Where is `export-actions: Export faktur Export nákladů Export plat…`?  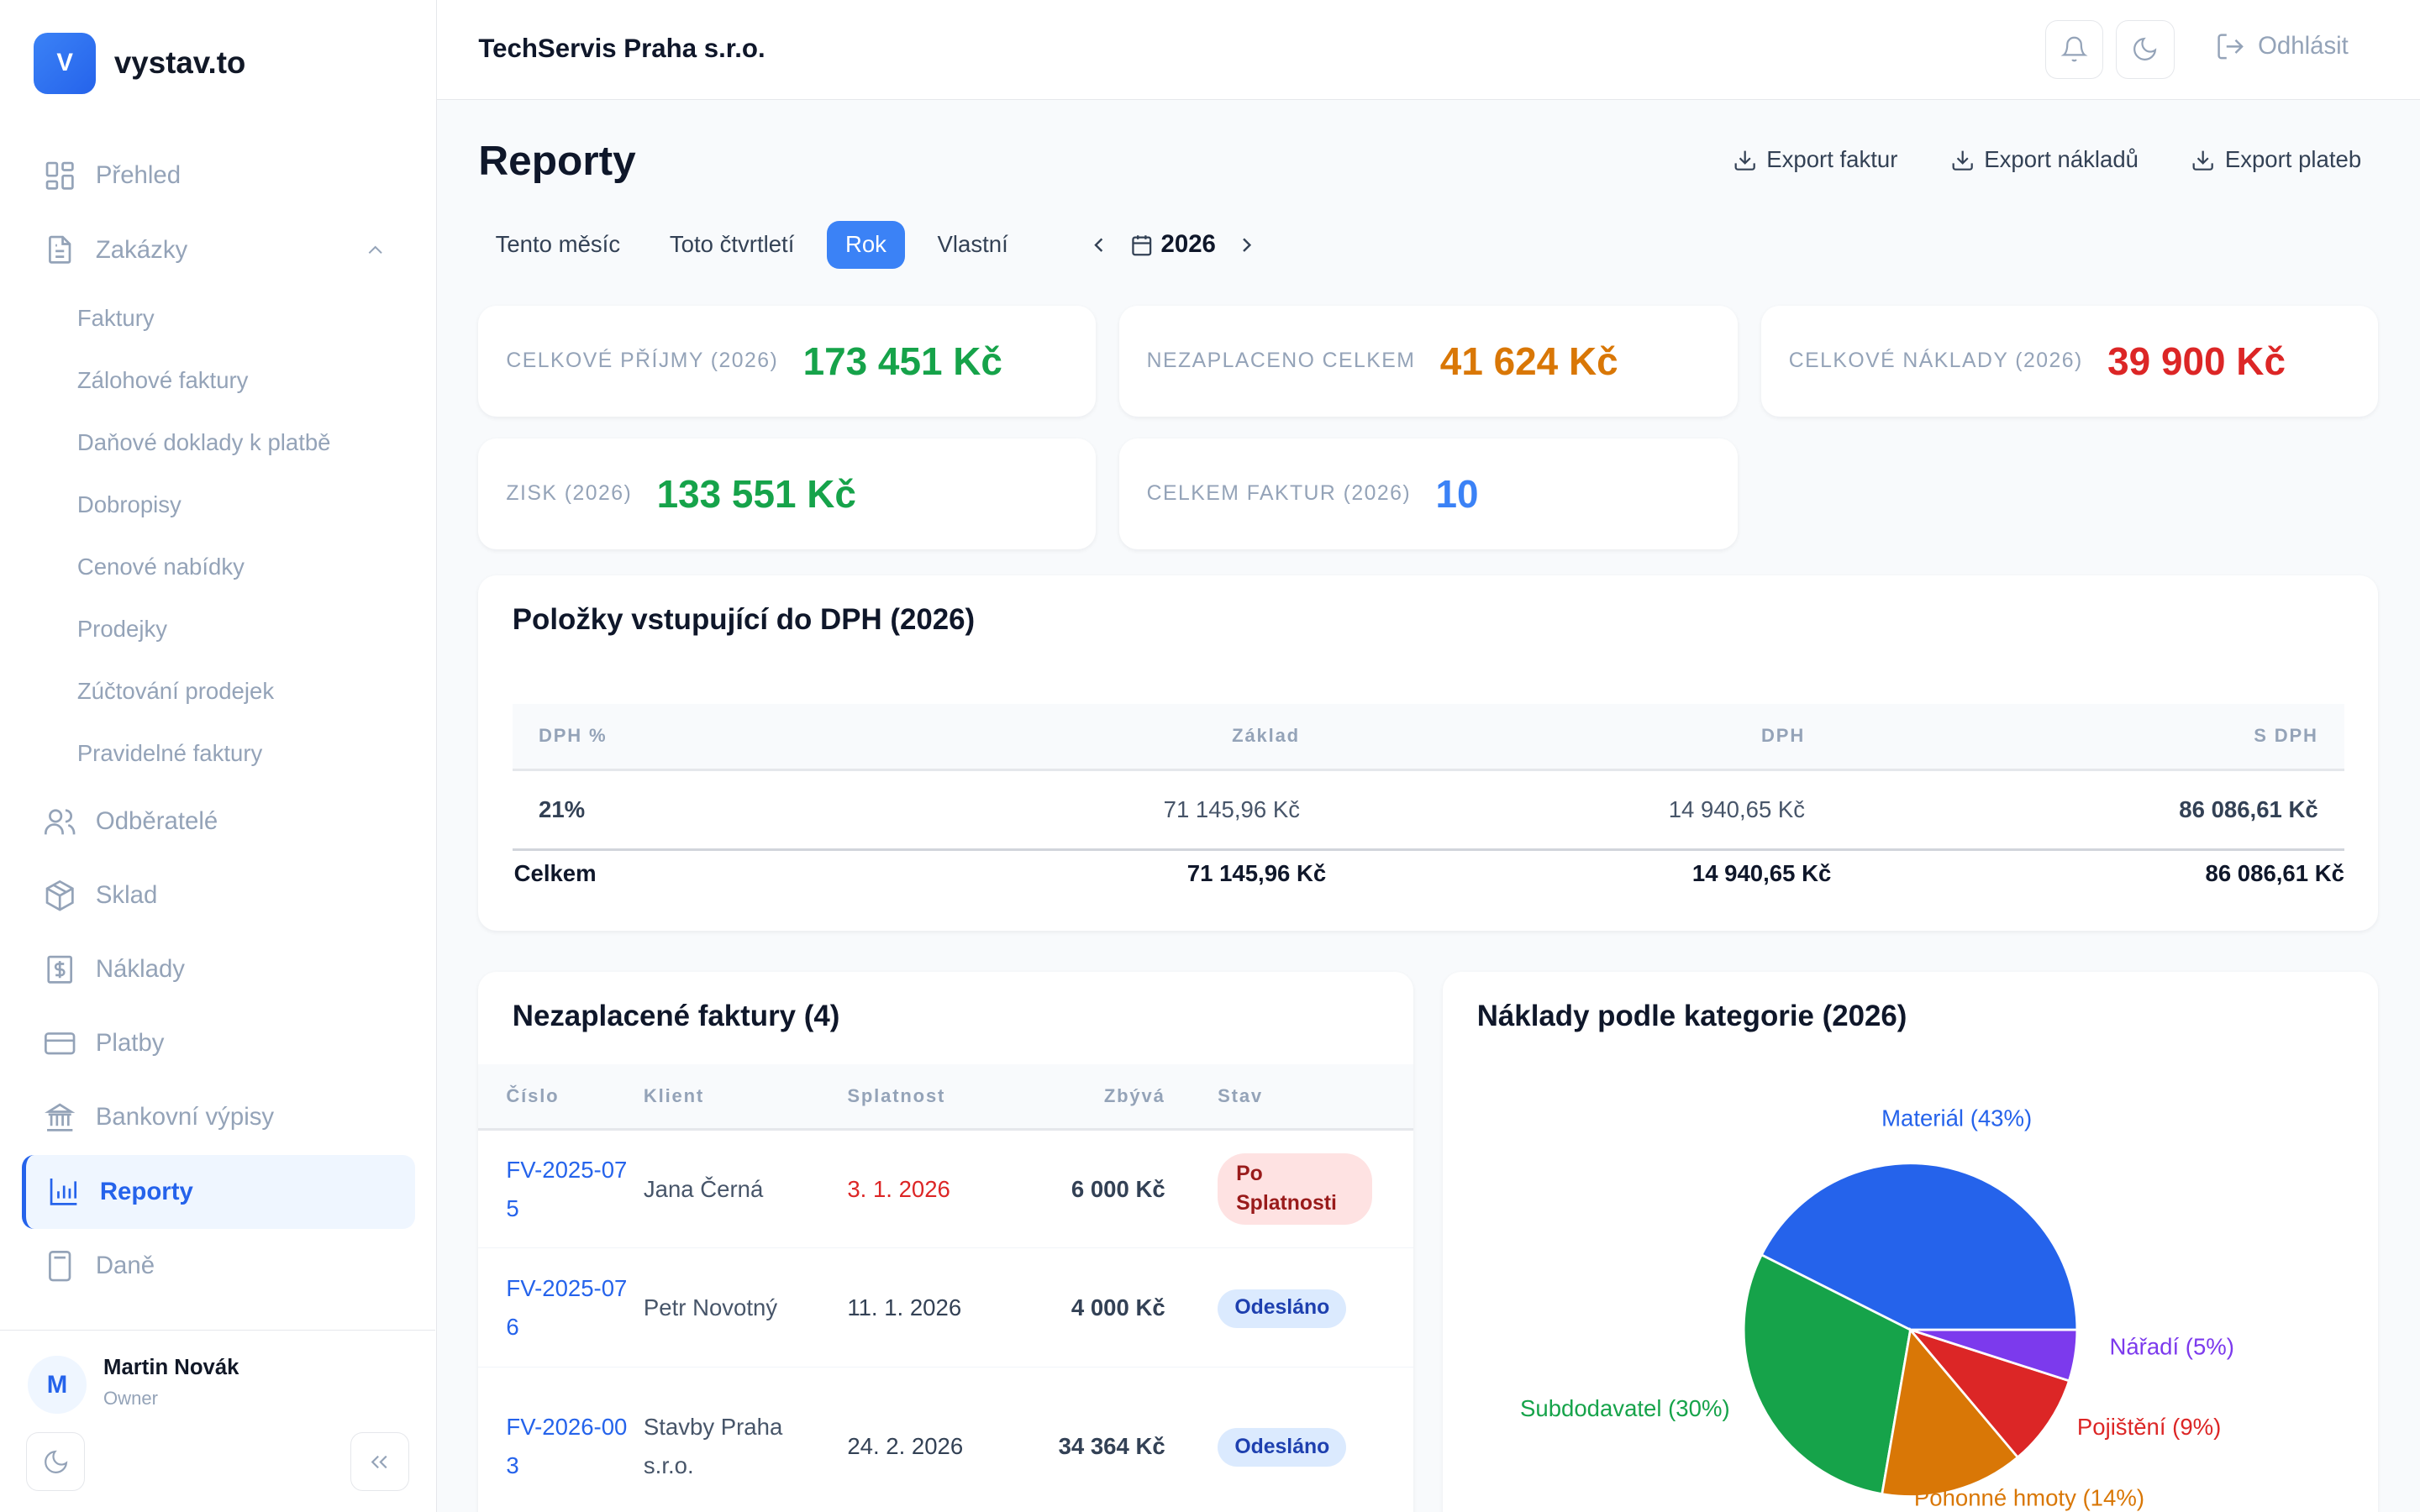
export-actions: Export faktur Export nákladů Export plat… is located at coordinates (2047, 159).